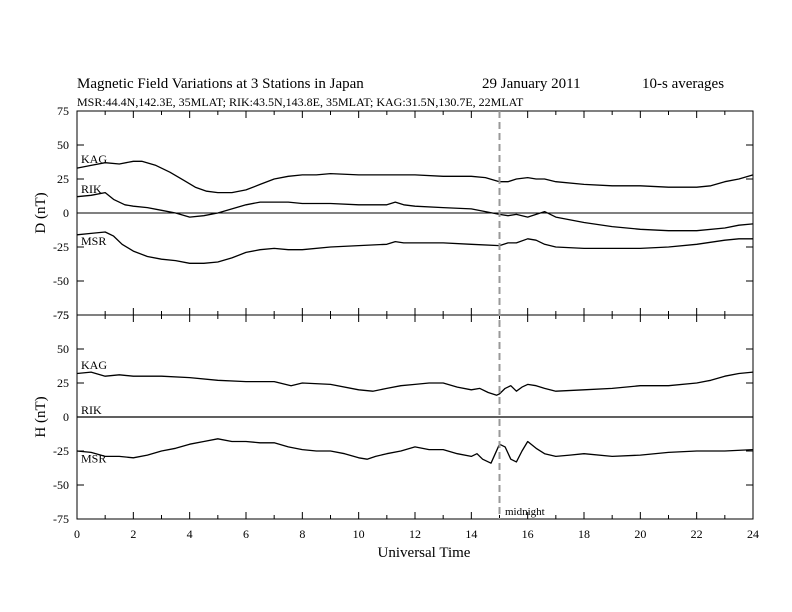 This screenshot has width=792, height=612. I want to click on chart-averaging: 10-s averages, so click(683, 84).